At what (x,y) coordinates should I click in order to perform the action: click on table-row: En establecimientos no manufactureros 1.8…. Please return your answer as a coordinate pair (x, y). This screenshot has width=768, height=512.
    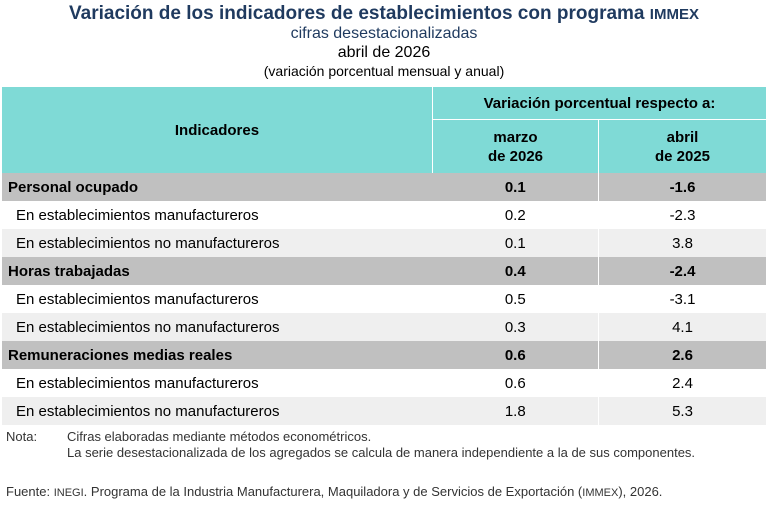
    Looking at the image, I should click on (384, 411).